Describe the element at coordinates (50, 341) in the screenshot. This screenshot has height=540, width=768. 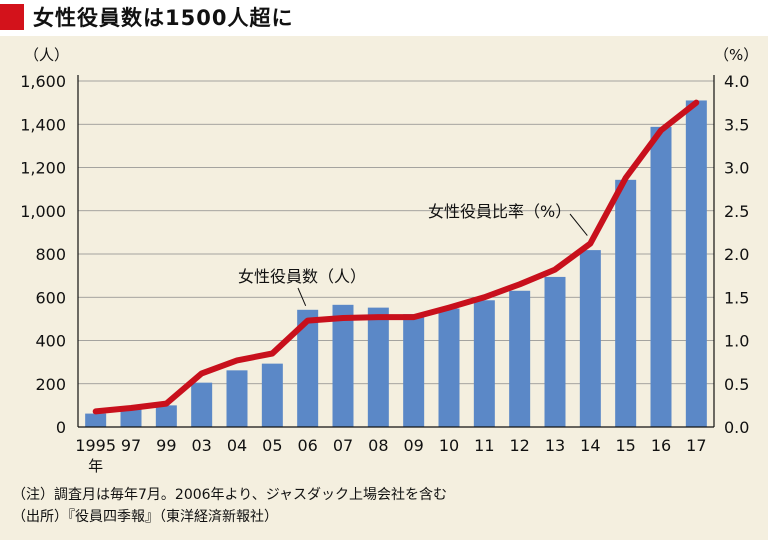
I see `y-left-tick-label: 400` at that location.